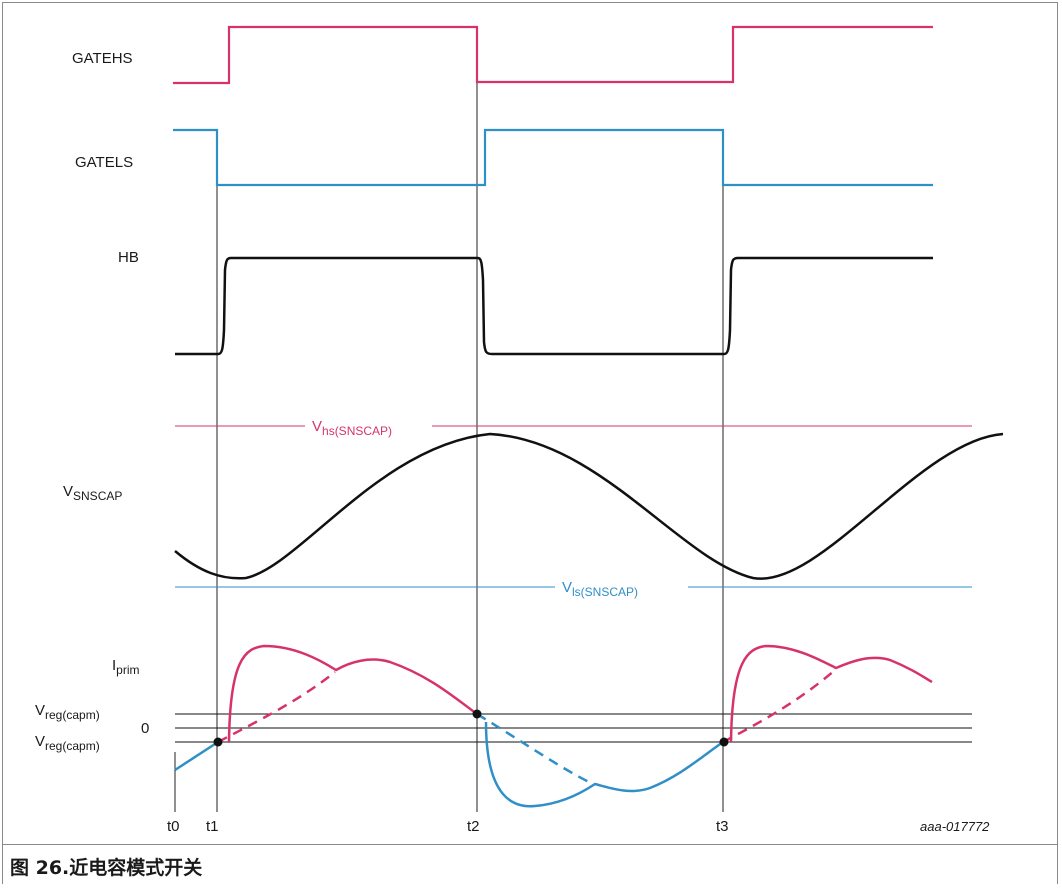 The width and height of the screenshot is (1062, 888). I want to click on t2-dot, so click(477, 714).